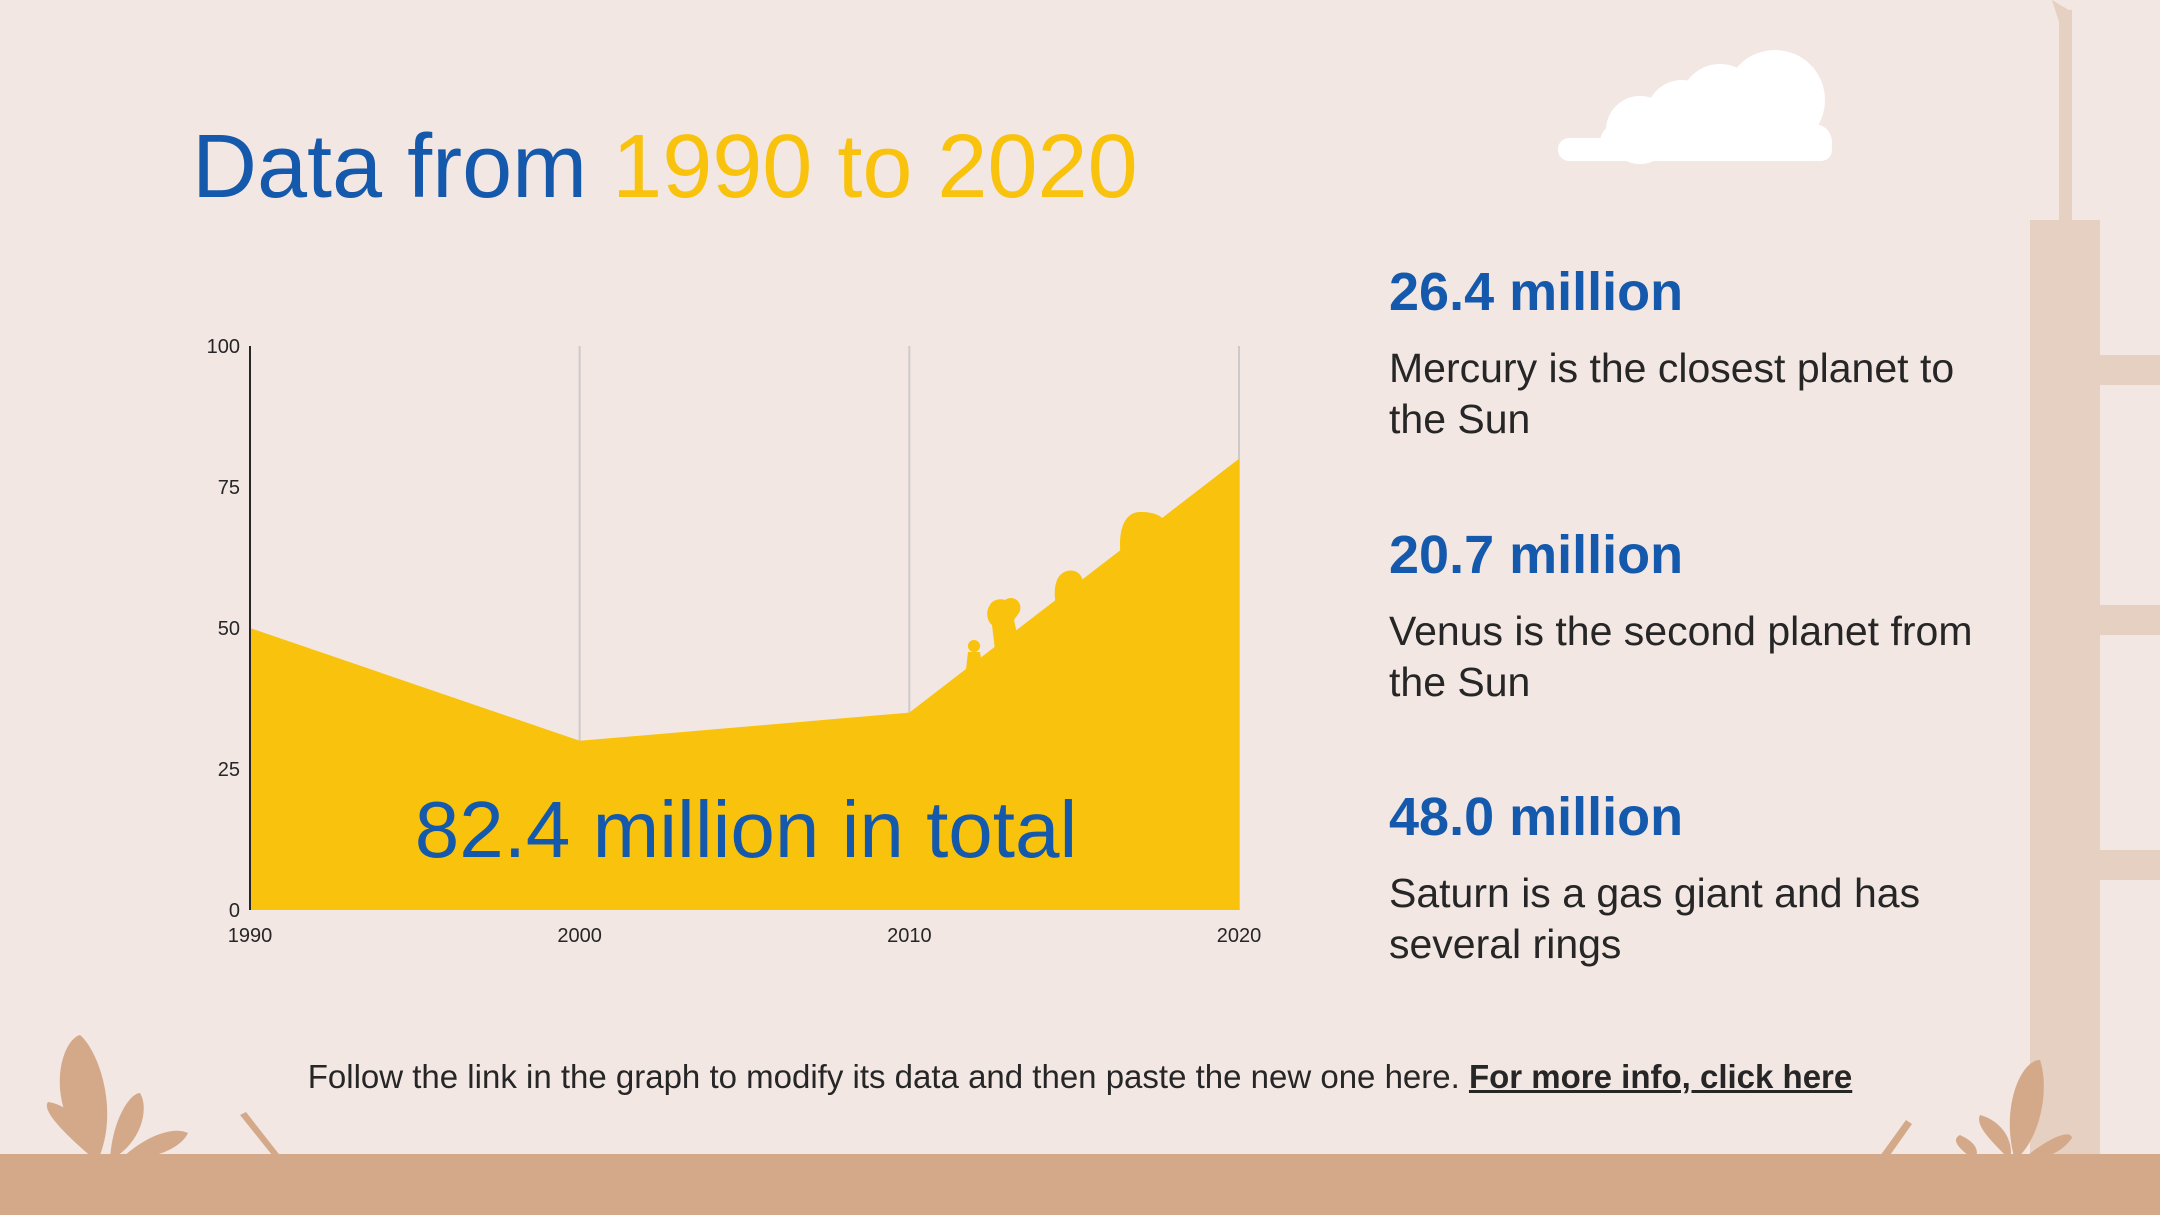 Image resolution: width=2160 pixels, height=1215 pixels. Describe the element at coordinates (390, 167) in the screenshot. I see `title-part-1: Data from` at that location.